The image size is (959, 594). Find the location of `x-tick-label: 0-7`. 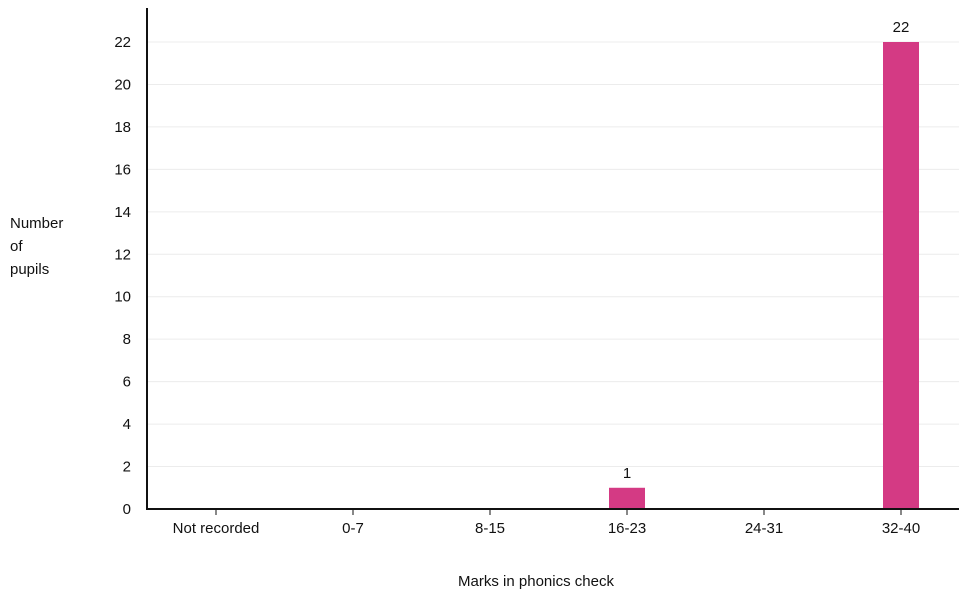

x-tick-label: 0-7 is located at coordinates (353, 528).